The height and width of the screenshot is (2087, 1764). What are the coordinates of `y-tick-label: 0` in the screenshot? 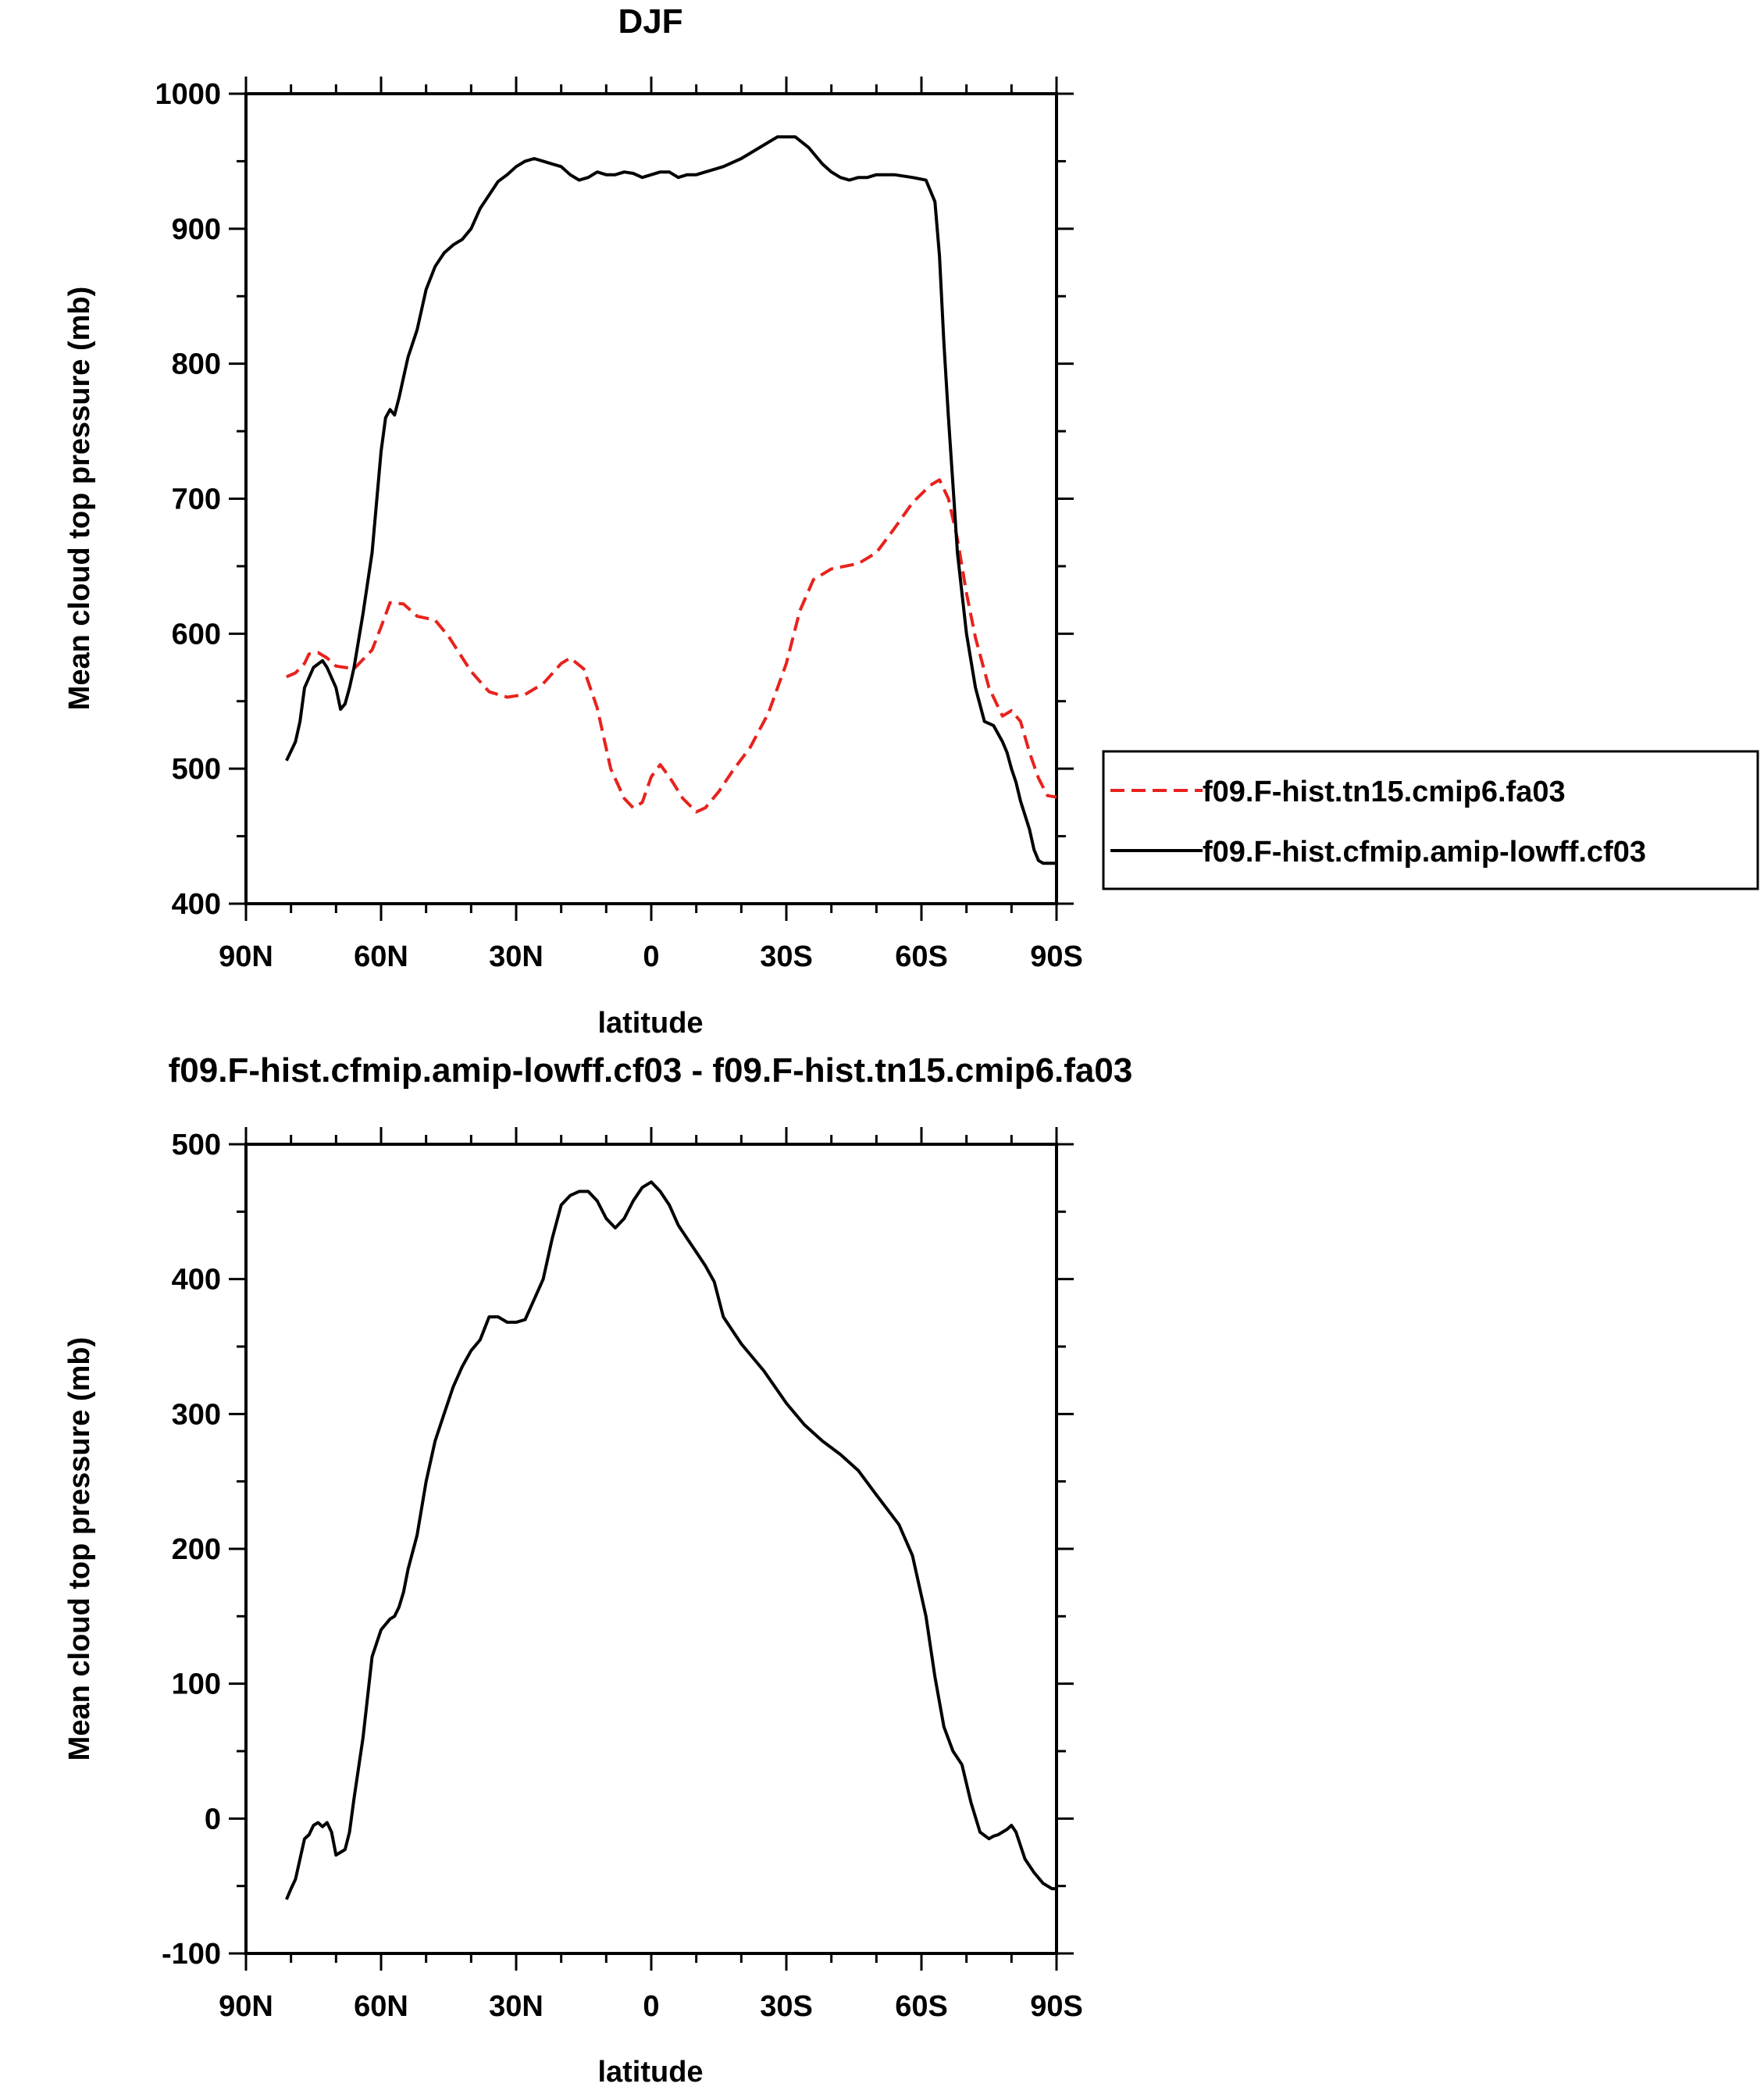 It's located at (213, 1819).